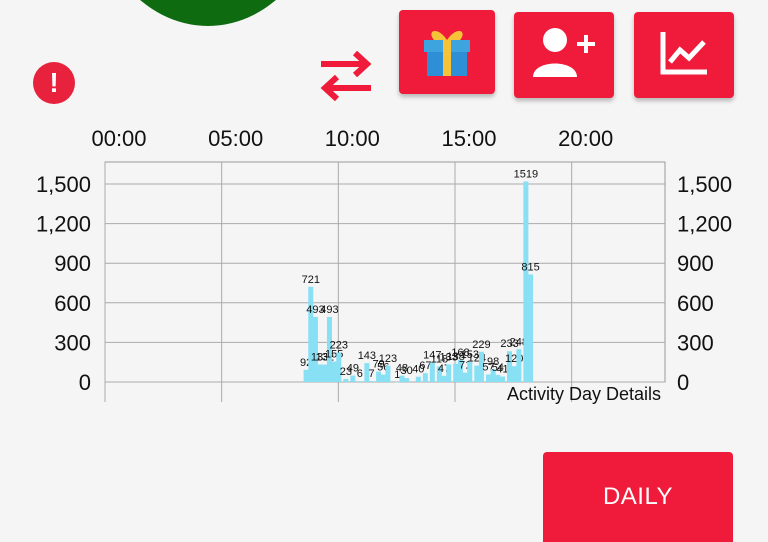  I want to click on bar-value-label: 147, so click(432, 356).